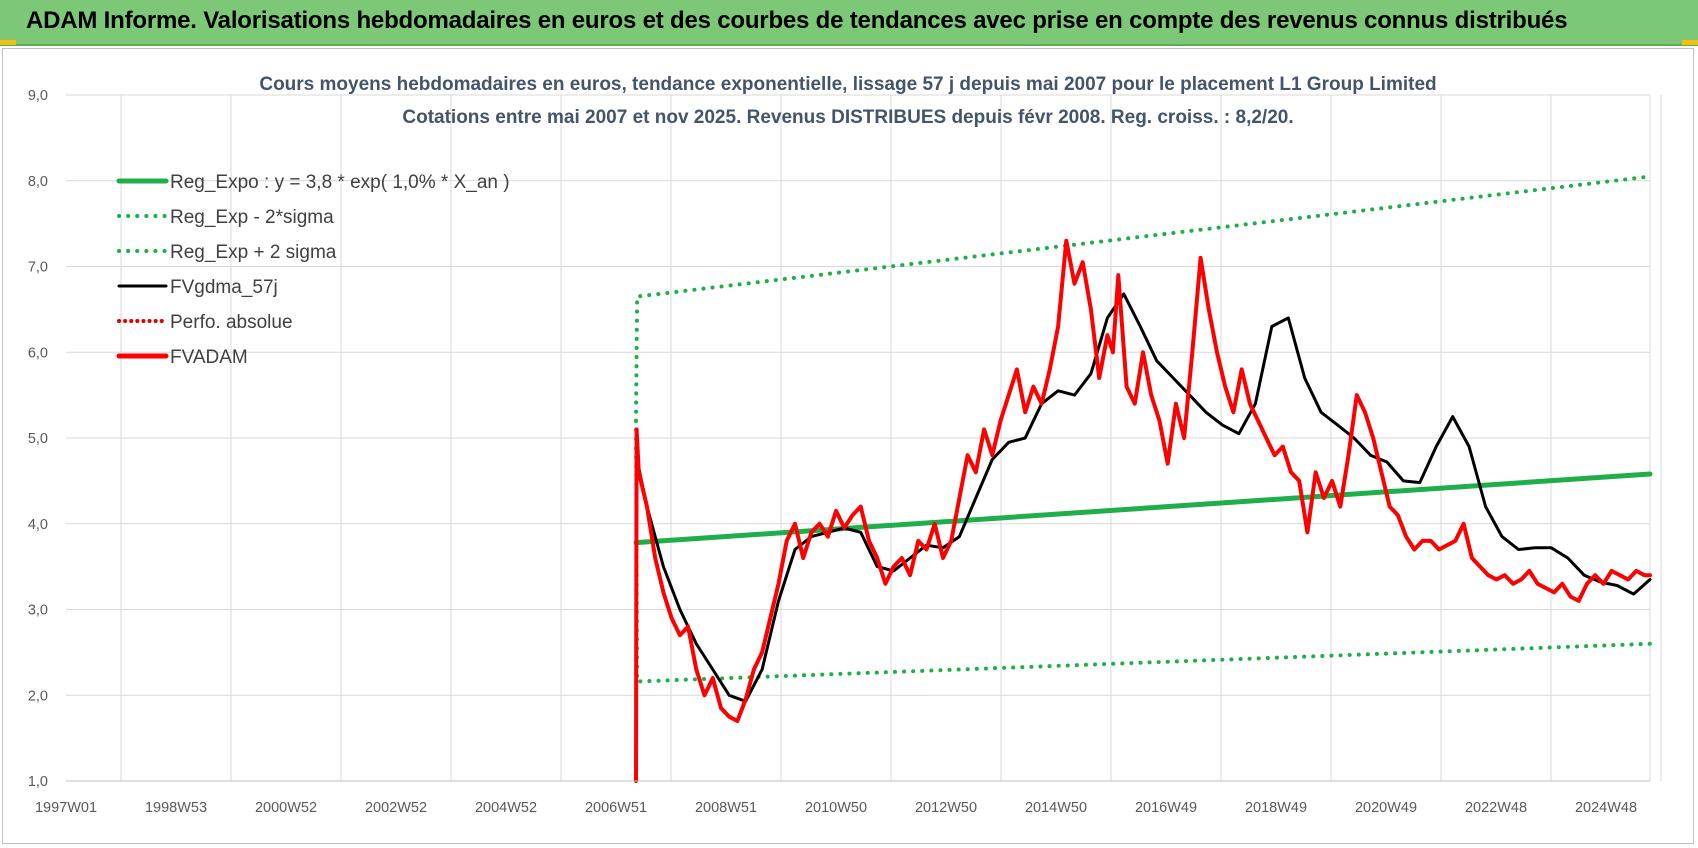 The height and width of the screenshot is (848, 1698). What do you see at coordinates (66, 808) in the screenshot?
I see `x-tick-label: 1997W01` at bounding box center [66, 808].